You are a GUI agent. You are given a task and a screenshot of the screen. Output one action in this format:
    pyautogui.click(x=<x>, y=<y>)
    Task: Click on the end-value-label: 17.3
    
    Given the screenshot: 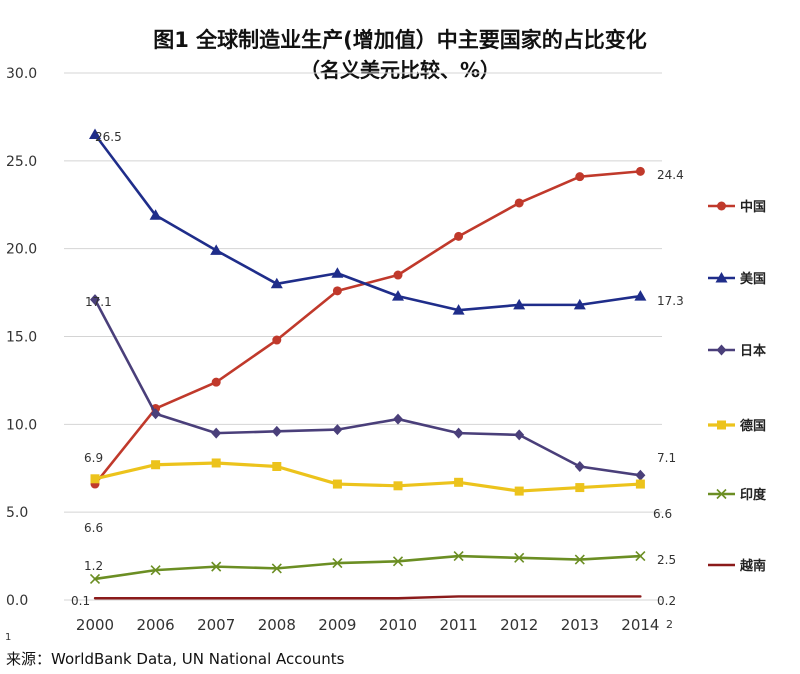 What is the action you would take?
    pyautogui.click(x=670, y=301)
    